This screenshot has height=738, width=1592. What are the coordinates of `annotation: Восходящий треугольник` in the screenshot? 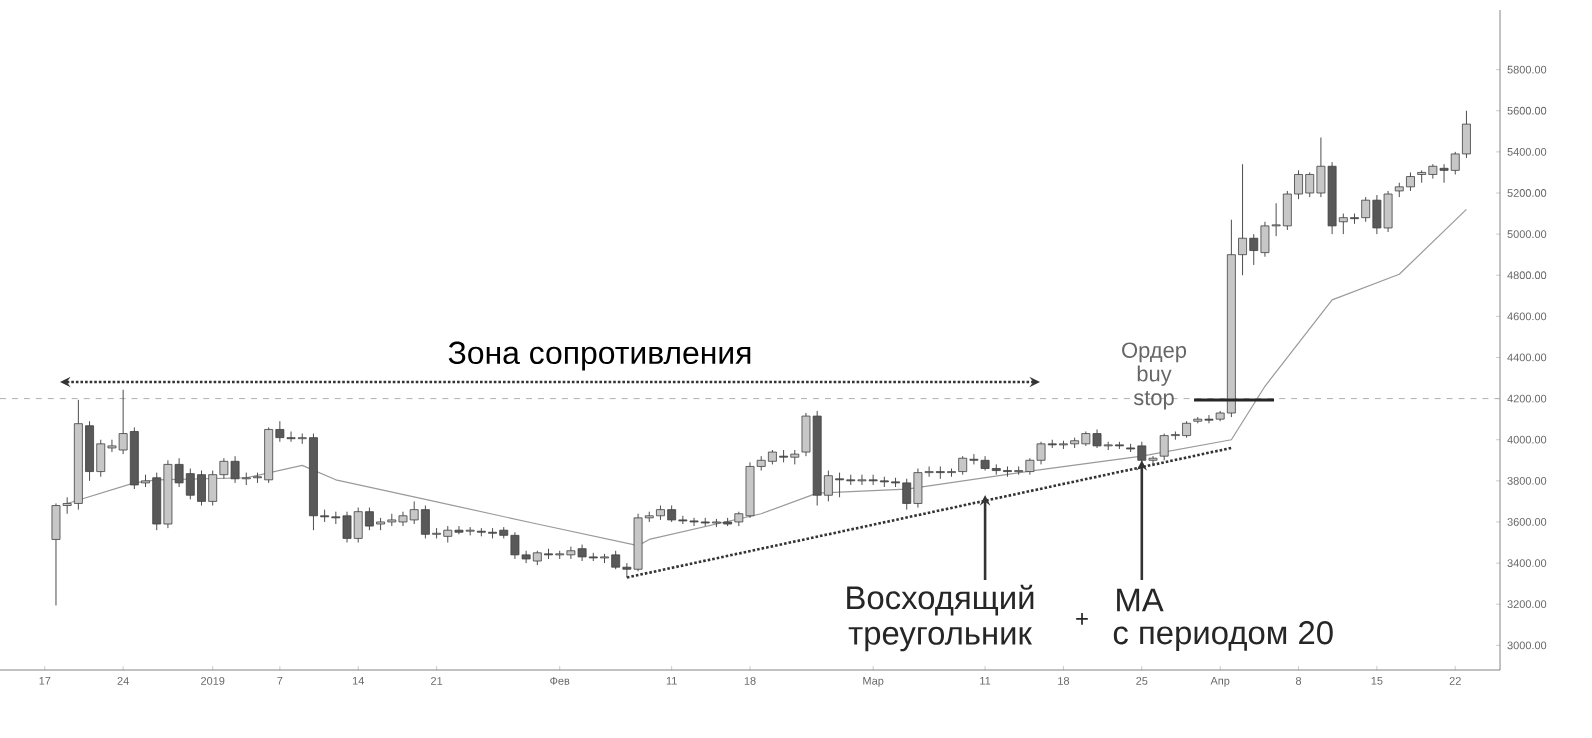 It's located at (940, 618).